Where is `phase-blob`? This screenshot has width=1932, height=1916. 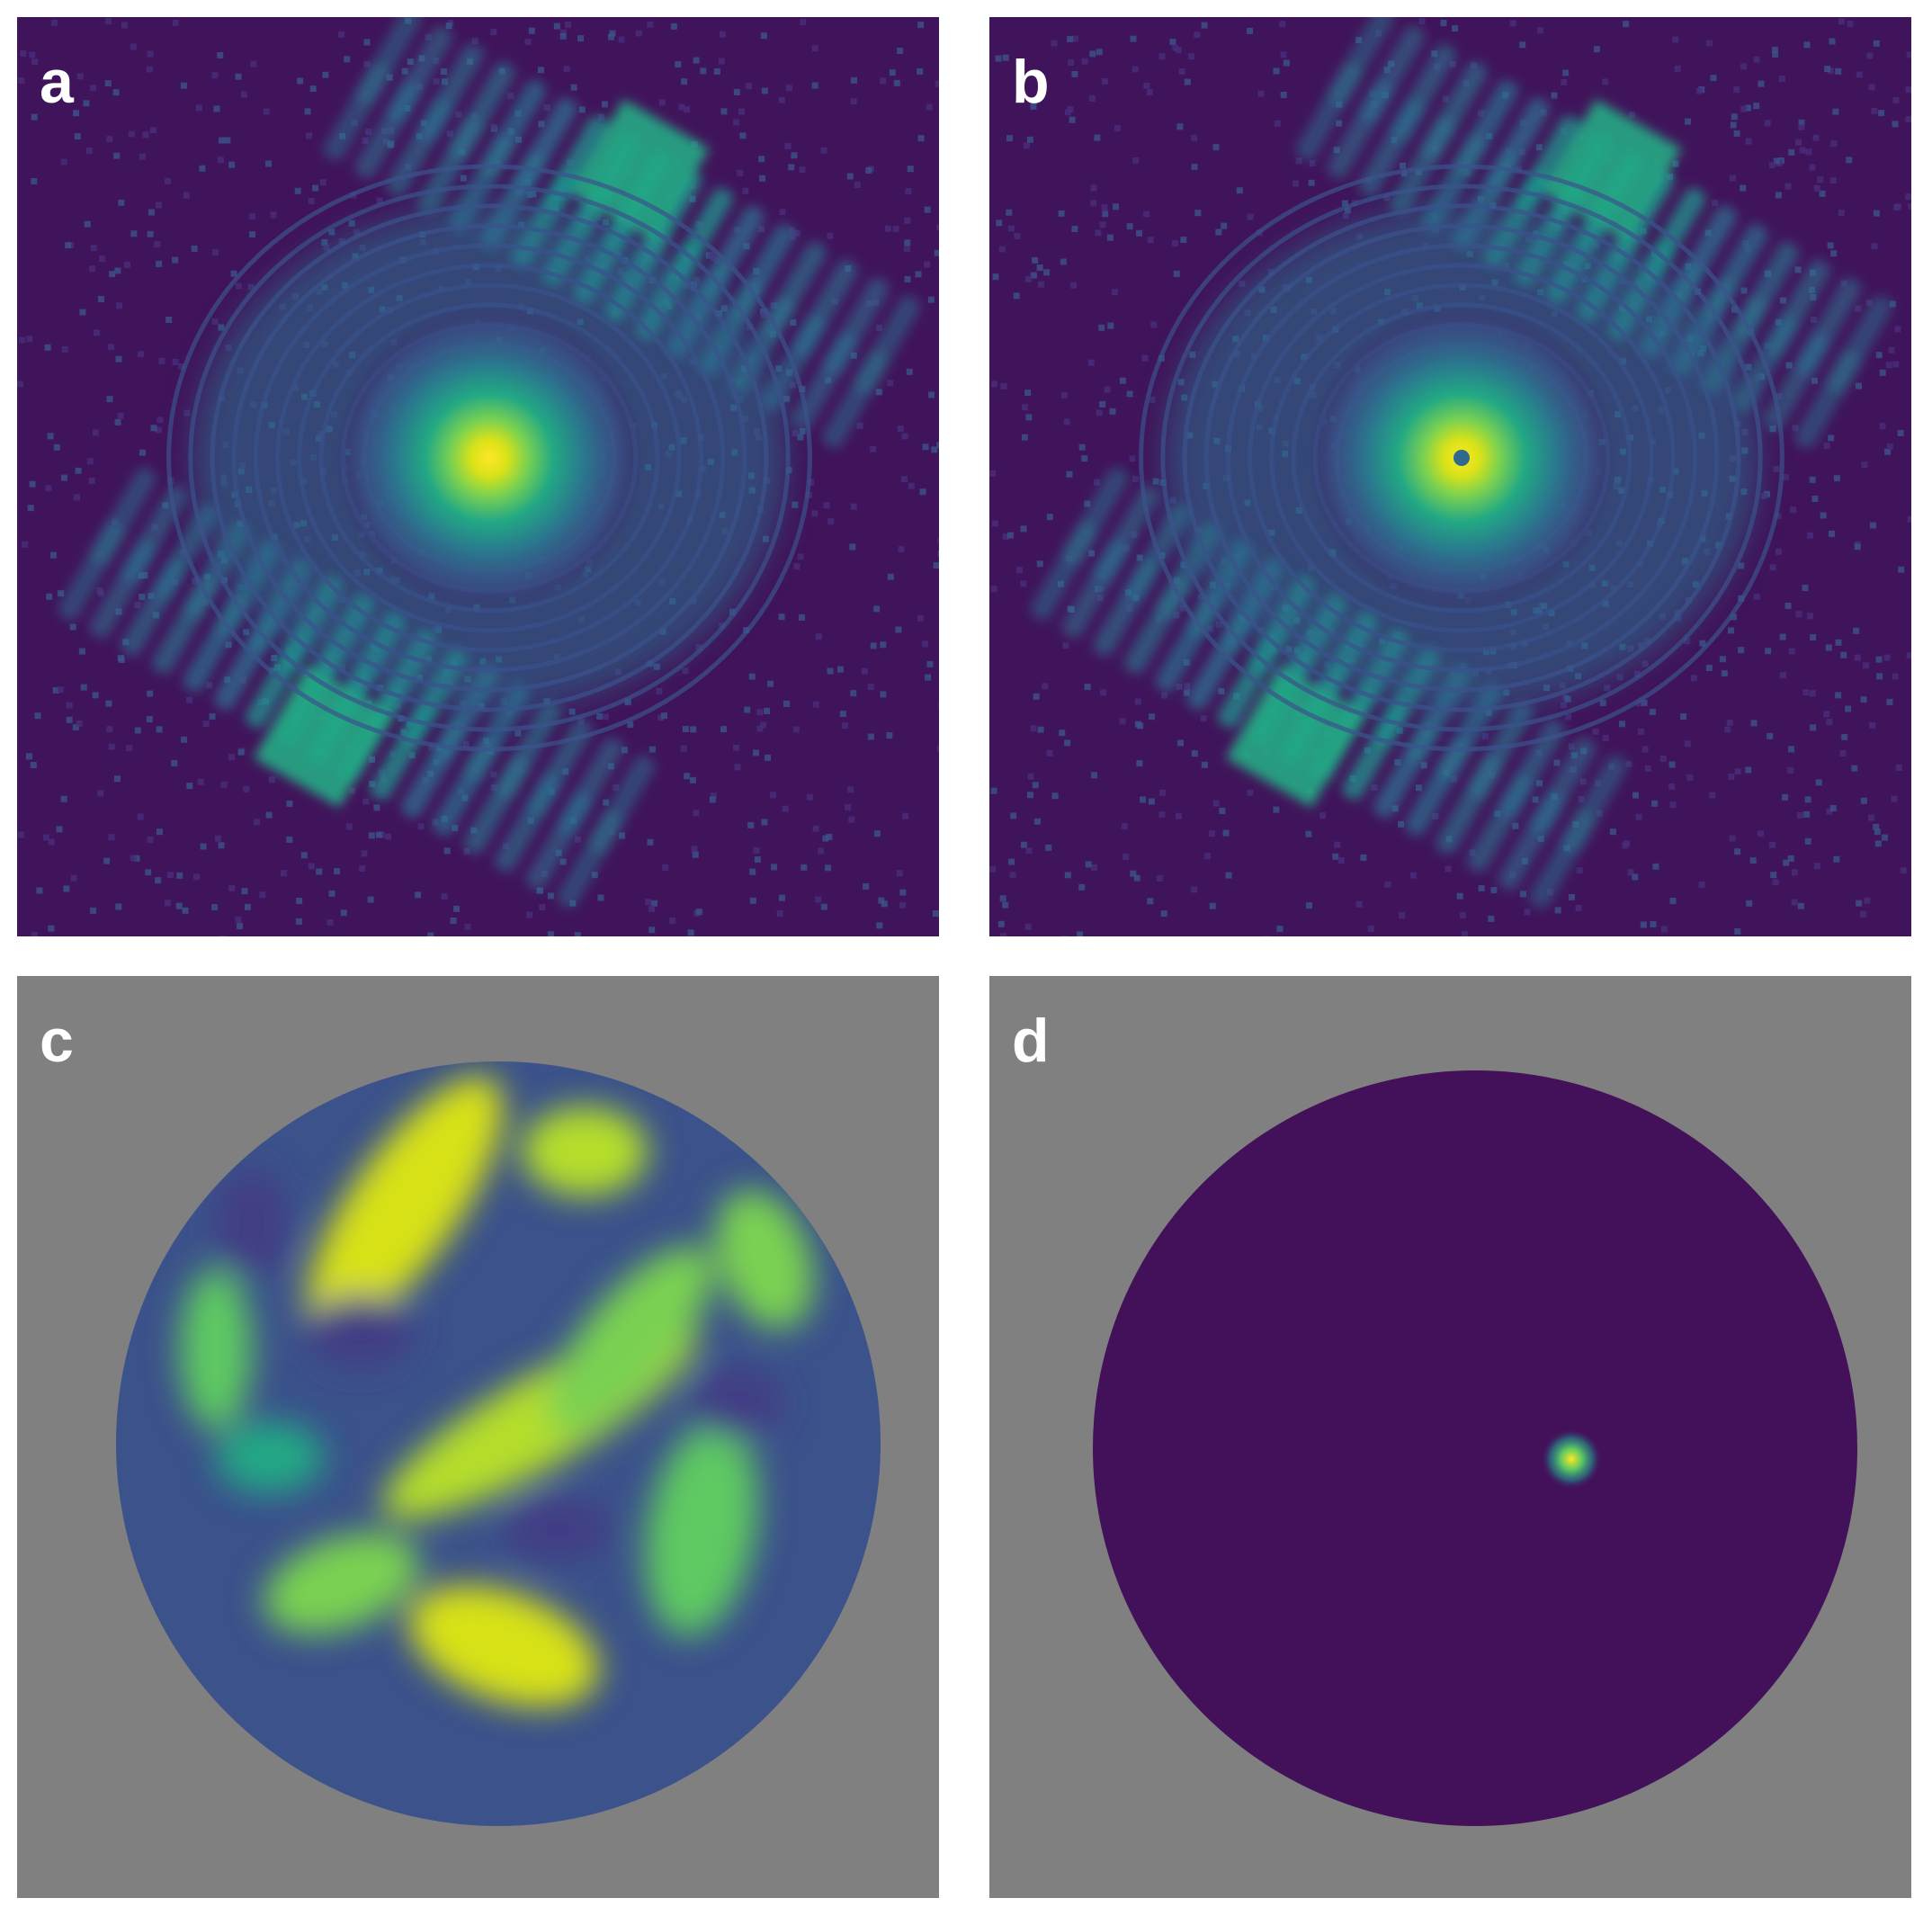 phase-blob is located at coordinates (629, 1340).